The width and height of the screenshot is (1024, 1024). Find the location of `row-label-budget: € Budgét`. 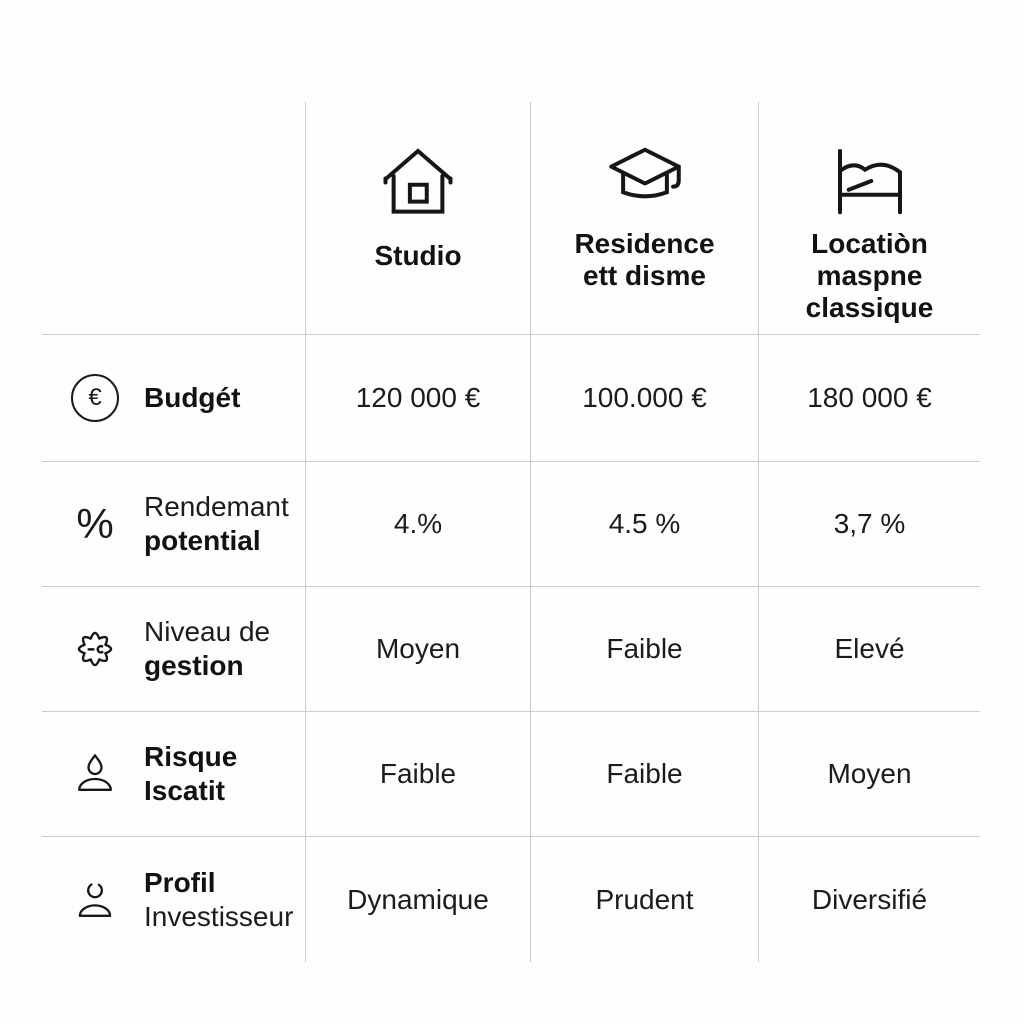

row-label-budget: € Budgét is located at coordinates (173, 397).